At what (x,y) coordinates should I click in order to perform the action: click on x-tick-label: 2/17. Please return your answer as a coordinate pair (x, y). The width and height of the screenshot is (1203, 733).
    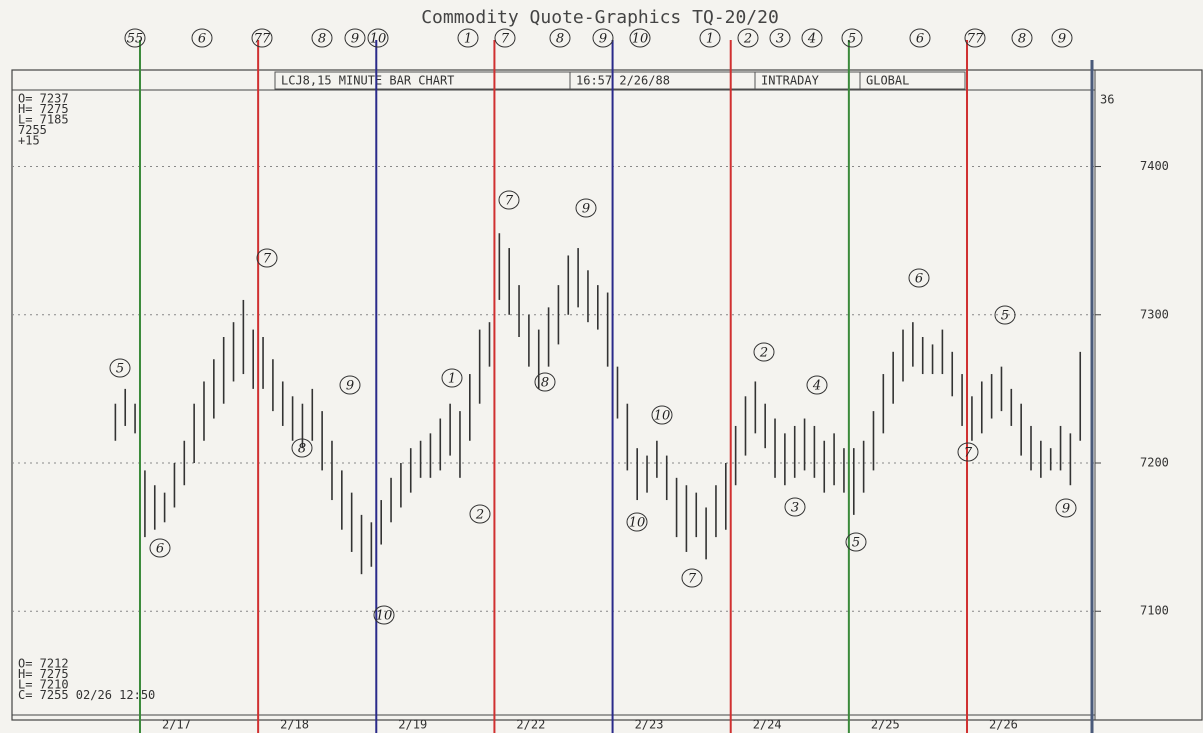
    Looking at the image, I should click on (176, 725).